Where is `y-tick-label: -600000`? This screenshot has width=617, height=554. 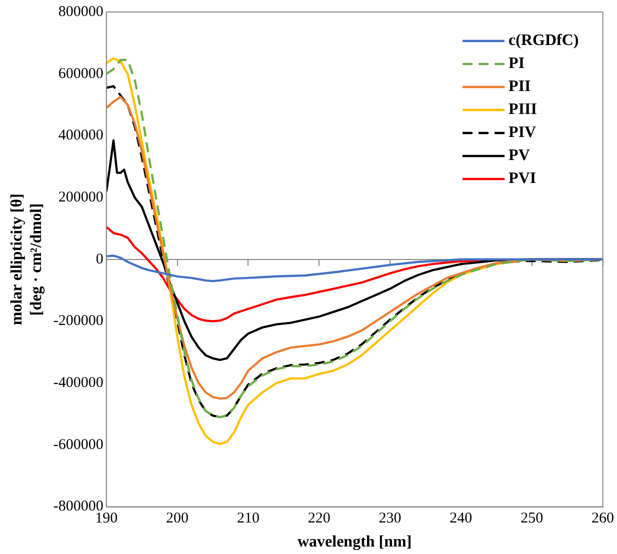
y-tick-label: -600000 is located at coordinates (78, 444).